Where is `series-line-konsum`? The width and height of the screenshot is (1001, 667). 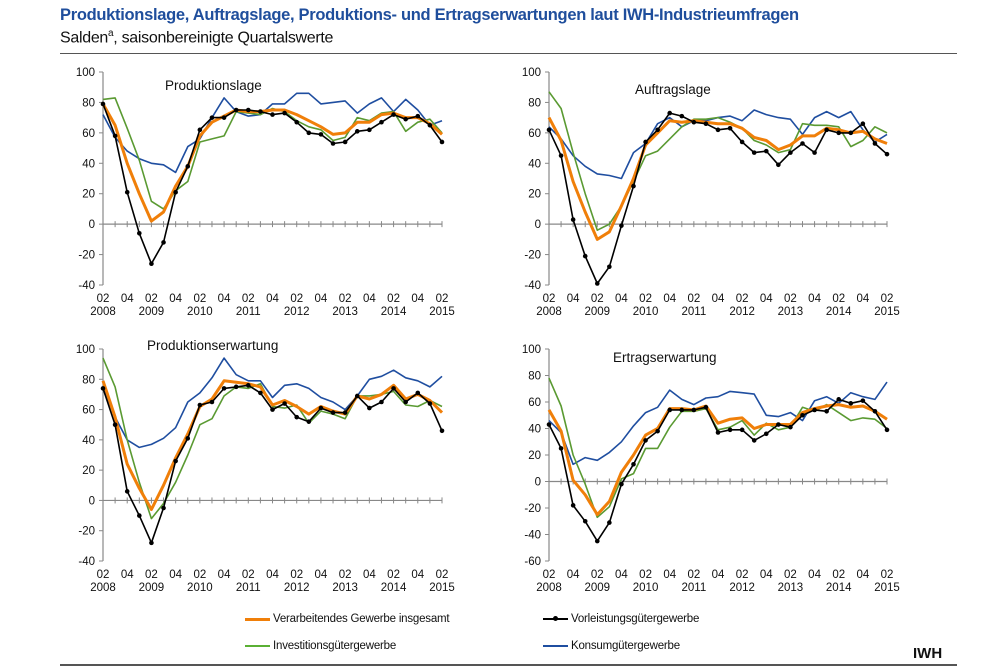
series-line-konsum is located at coordinates (272, 133).